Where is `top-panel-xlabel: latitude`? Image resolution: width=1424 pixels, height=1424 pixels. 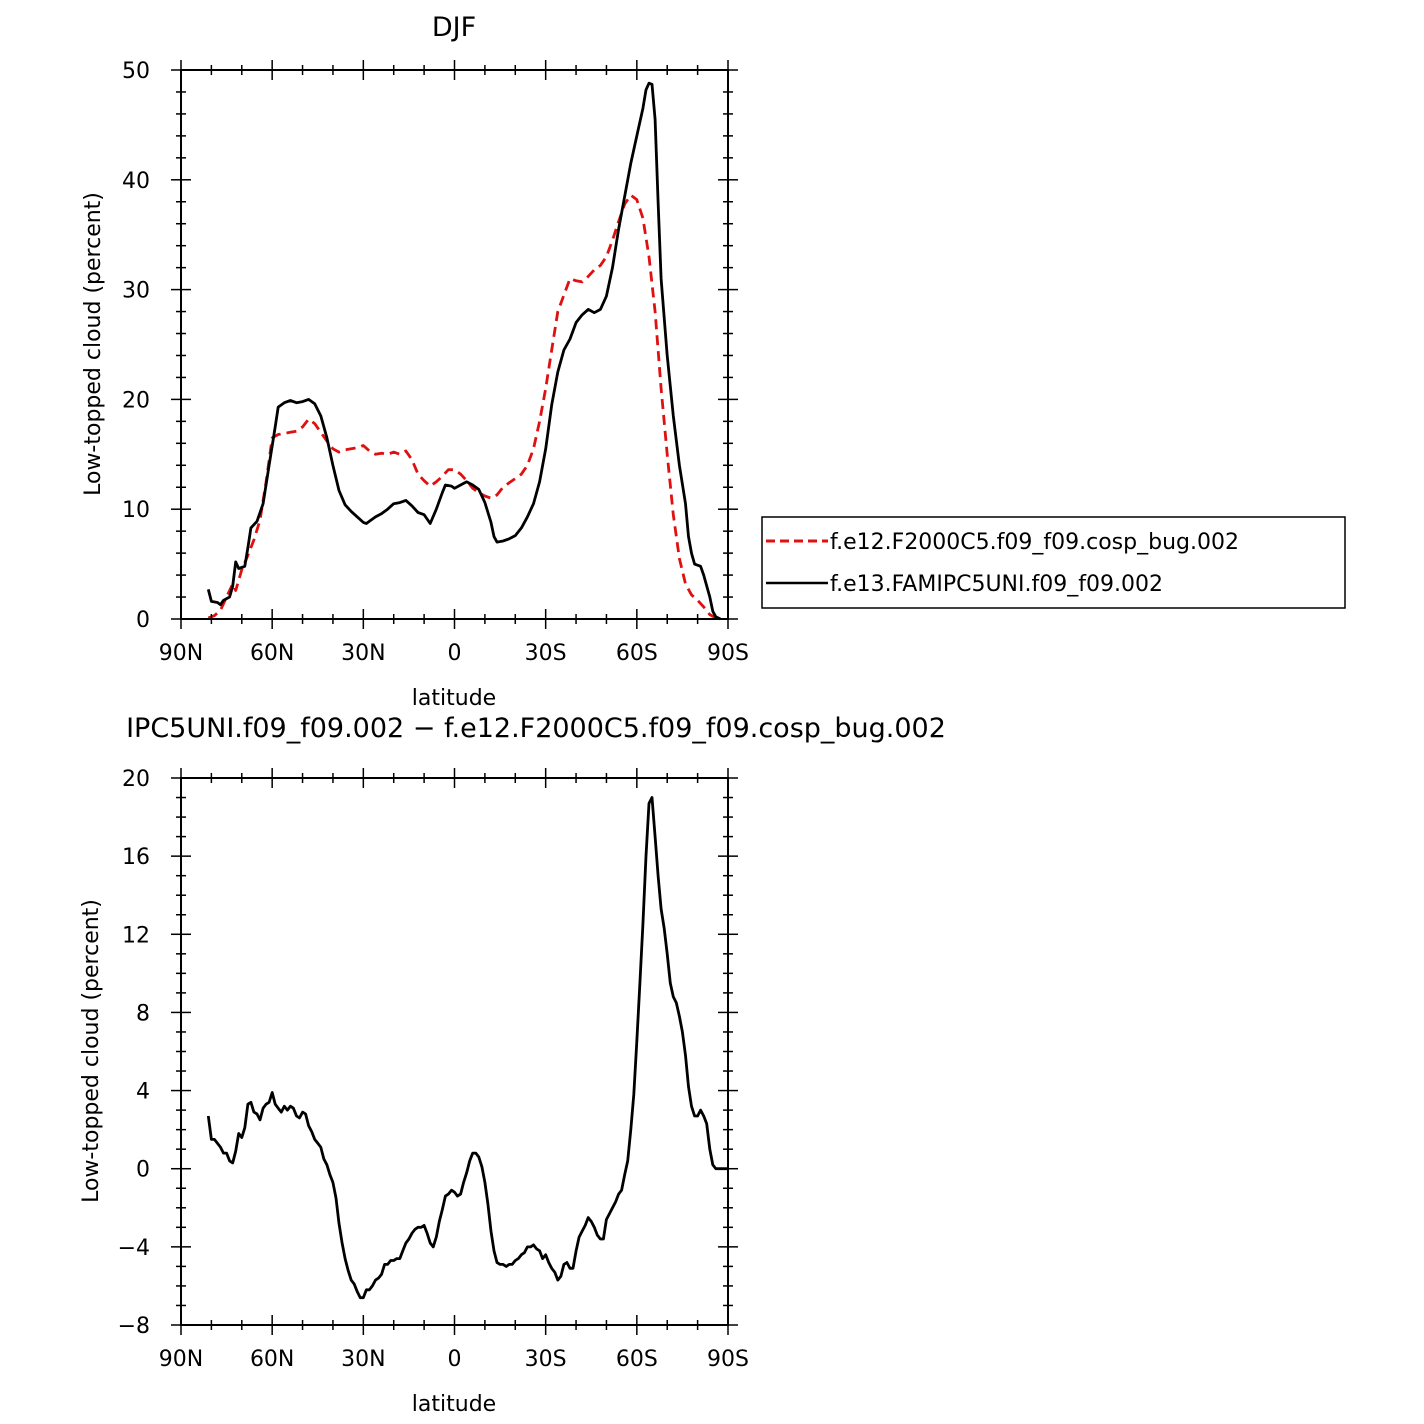 top-panel-xlabel: latitude is located at coordinates (454, 698).